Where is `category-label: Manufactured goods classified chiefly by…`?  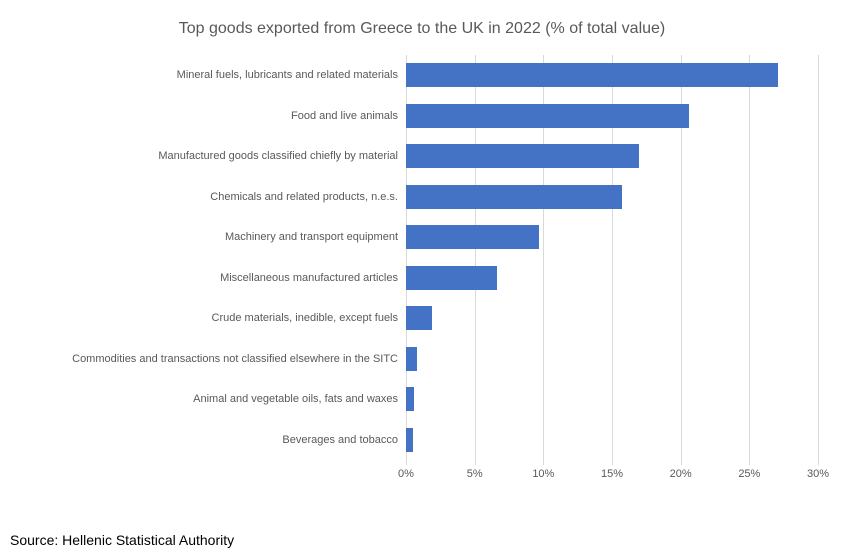
category-label: Manufactured goods classified chiefly by… is located at coordinates (278, 156).